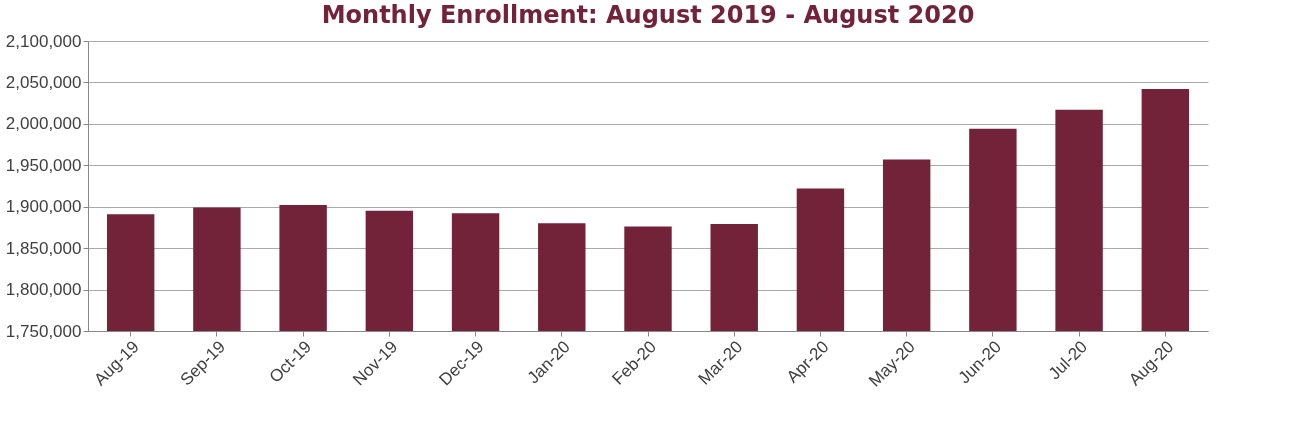 The image size is (1294, 426). Describe the element at coordinates (43, 290) in the screenshot. I see `y-tick-label: 1,800,000` at that location.